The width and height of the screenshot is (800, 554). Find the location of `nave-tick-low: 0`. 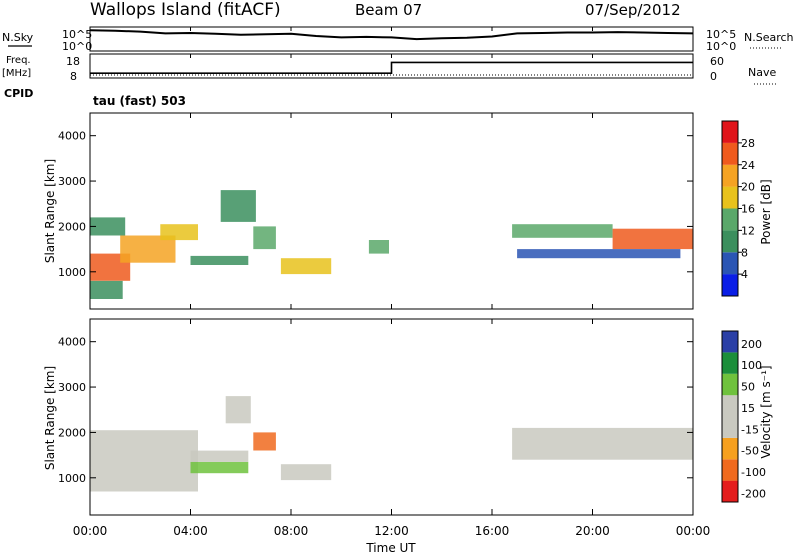

nave-tick-low: 0 is located at coordinates (713, 76).